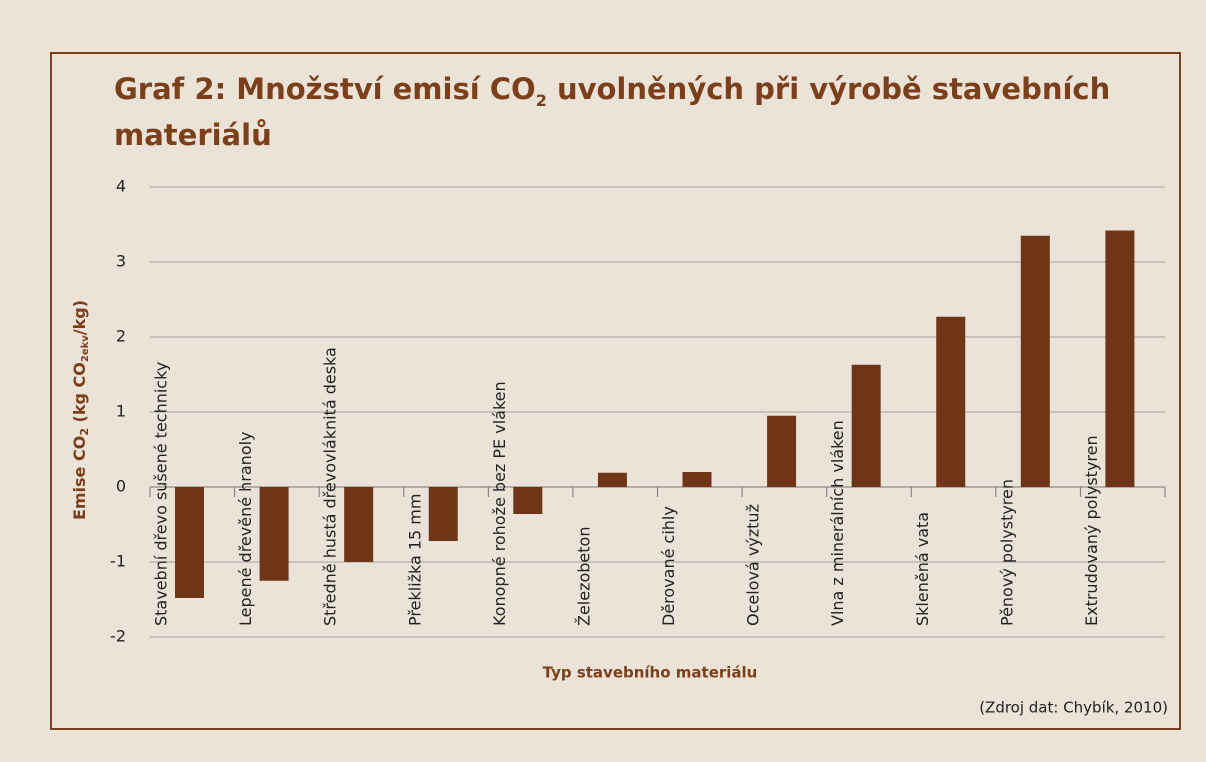  Describe the element at coordinates (541, 100) in the screenshot. I see `title-sub: 2` at that location.